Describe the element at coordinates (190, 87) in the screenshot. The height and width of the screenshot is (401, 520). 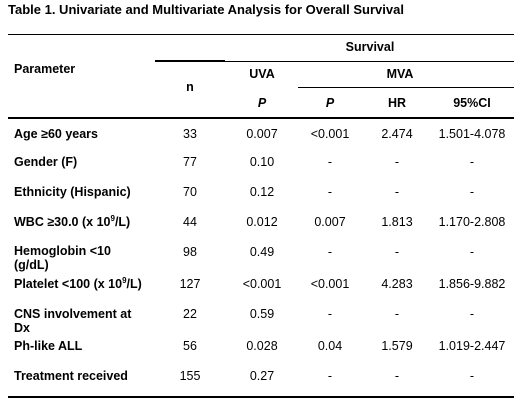
I see `header-n: n` at that location.